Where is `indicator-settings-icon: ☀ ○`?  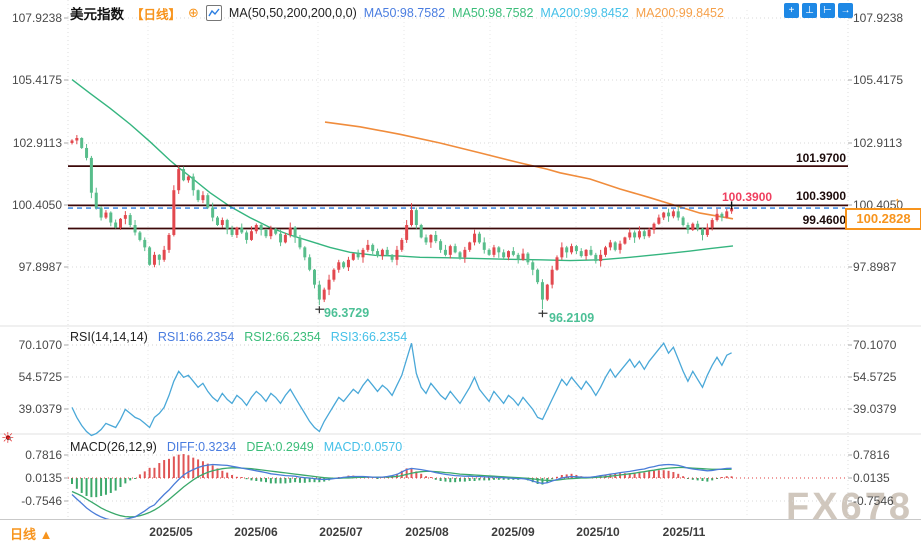 indicator-settings-icon: ☀ ○ is located at coordinates (10, 439).